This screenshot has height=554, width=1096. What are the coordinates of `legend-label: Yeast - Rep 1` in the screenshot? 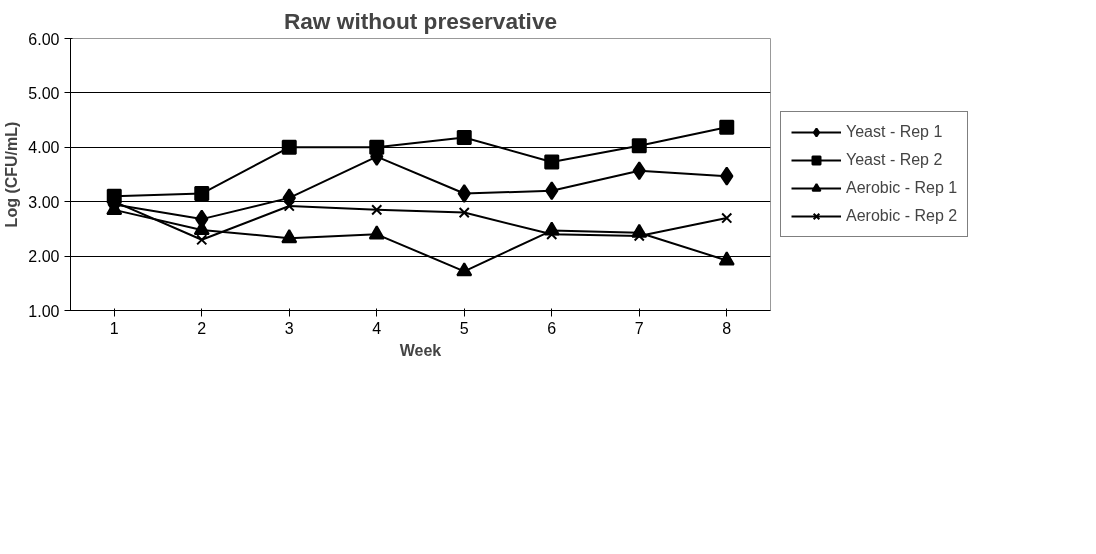 It's located at (894, 132).